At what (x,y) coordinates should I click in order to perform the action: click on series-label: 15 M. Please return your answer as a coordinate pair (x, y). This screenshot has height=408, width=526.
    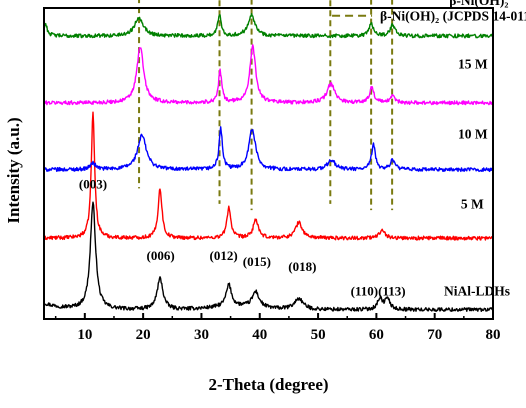
    Looking at the image, I should click on (473, 64).